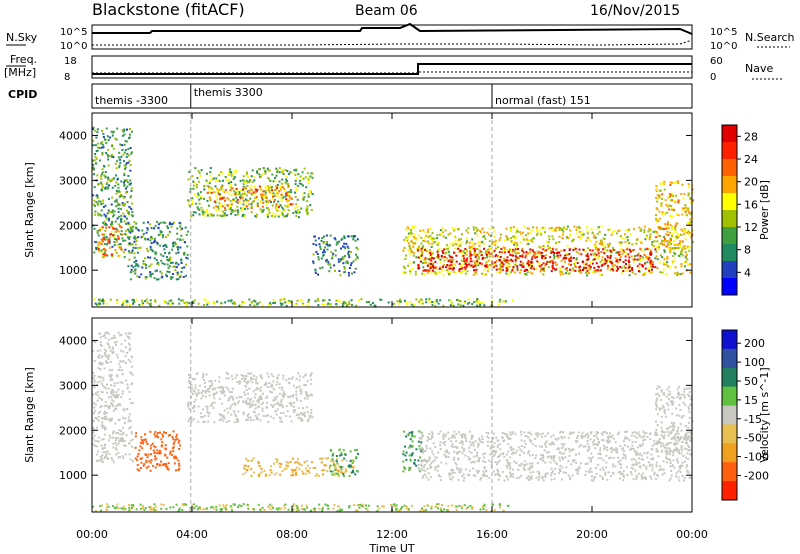 The height and width of the screenshot is (554, 800). Describe the element at coordinates (723, 46) in the screenshot. I see `noise-right-tick-bottom: 10^0` at that location.